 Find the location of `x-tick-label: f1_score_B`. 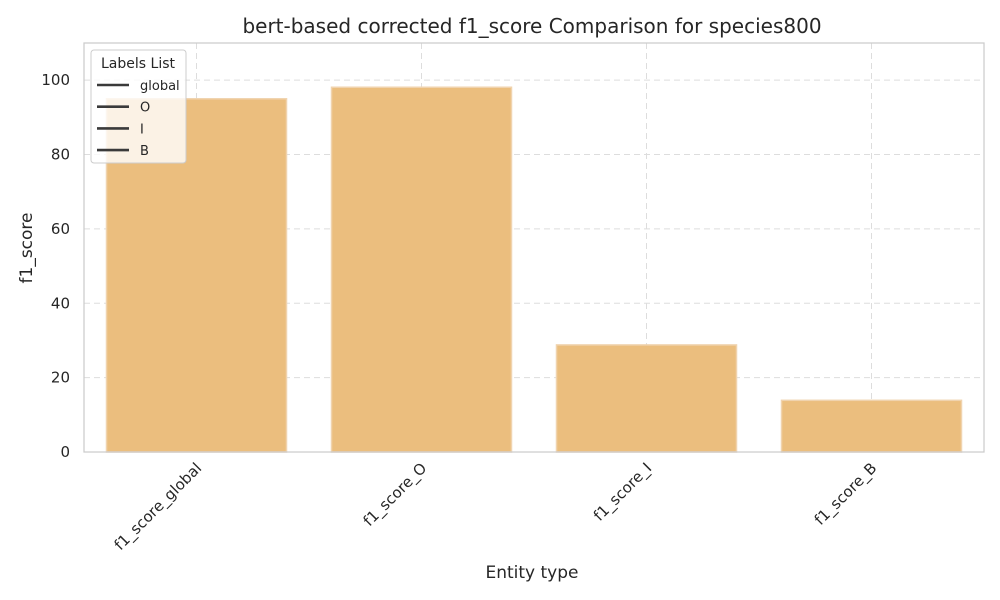

x-tick-label: f1_score_B is located at coordinates (846, 494).